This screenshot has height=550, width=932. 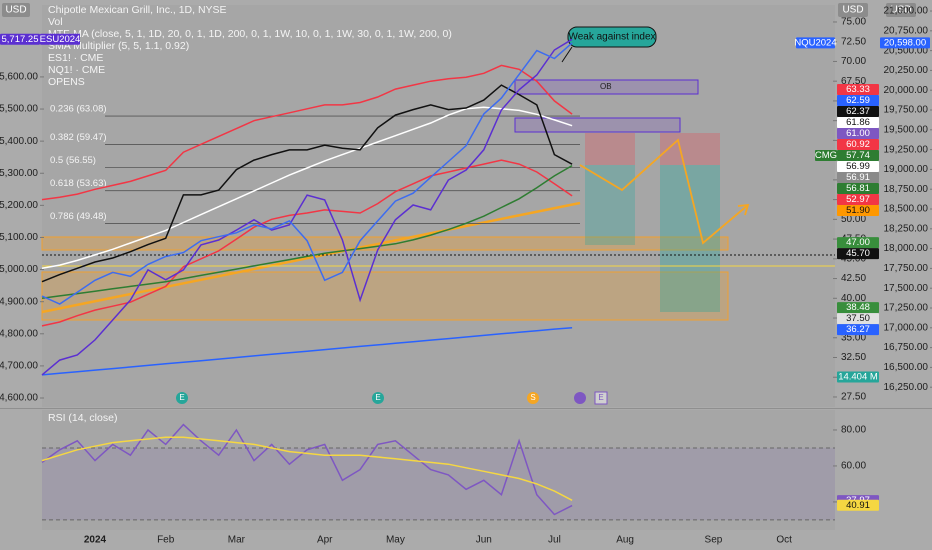 What do you see at coordinates (78, 183) in the screenshot?
I see `fib-label: 0.618 (53.63)` at bounding box center [78, 183].